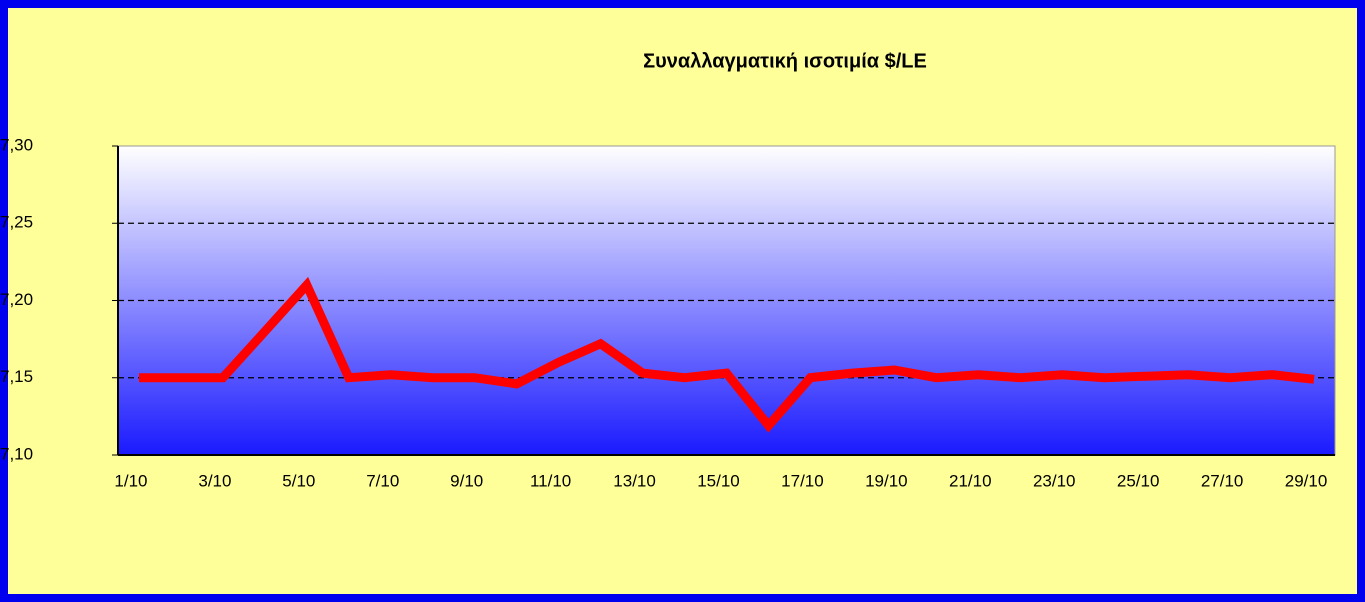 The width and height of the screenshot is (1365, 602). Describe the element at coordinates (1306, 480) in the screenshot. I see `x-tick-label: 29/10` at that location.